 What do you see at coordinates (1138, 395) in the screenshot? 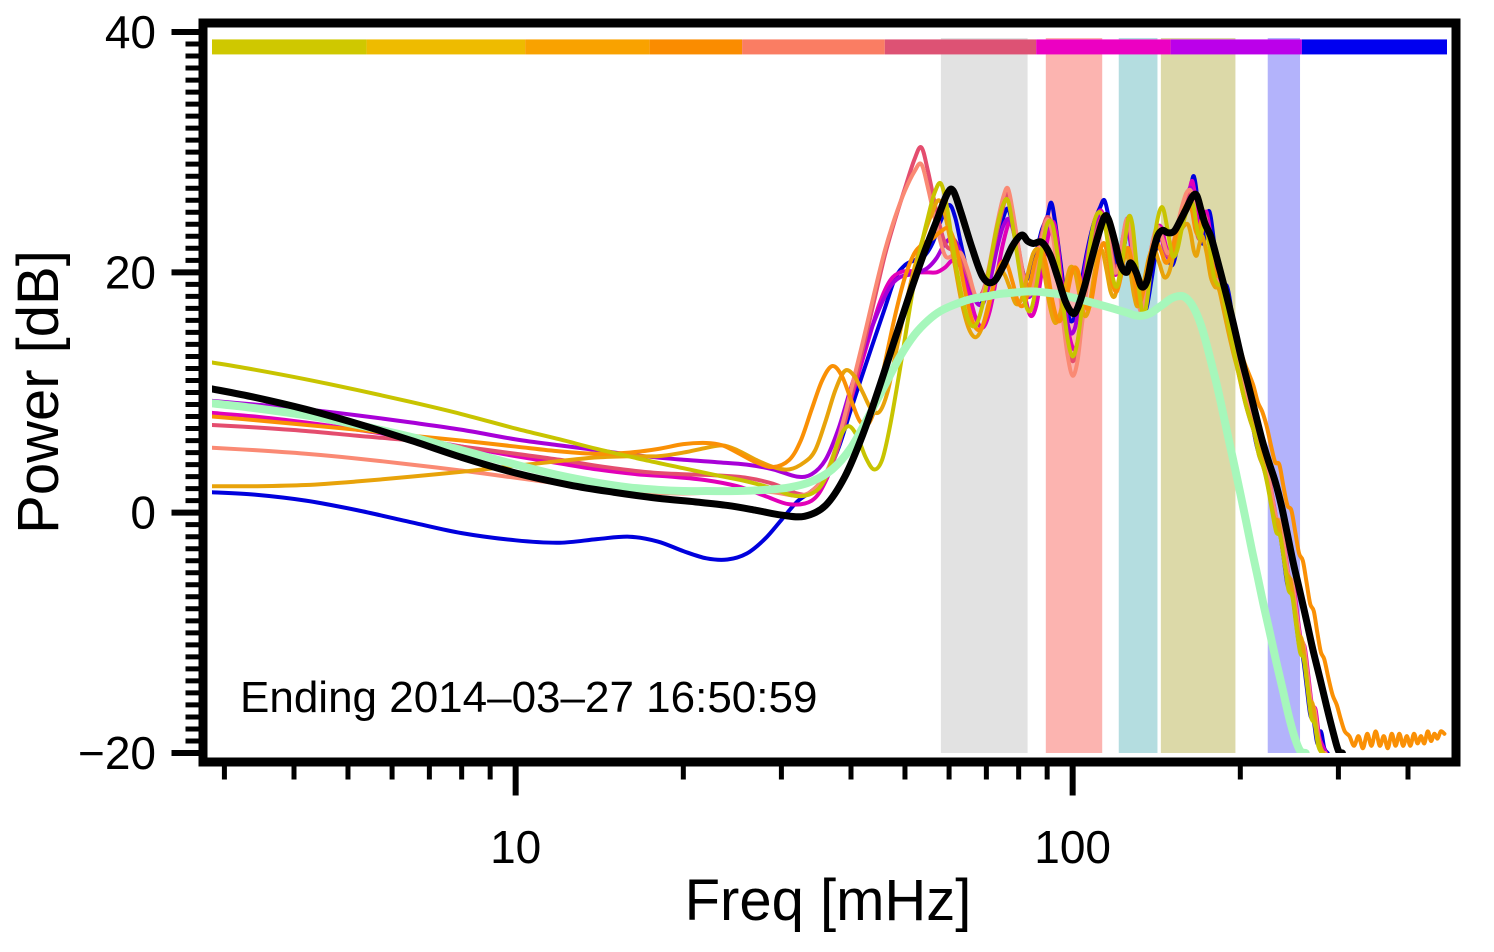
I see `band-lightblue` at bounding box center [1138, 395].